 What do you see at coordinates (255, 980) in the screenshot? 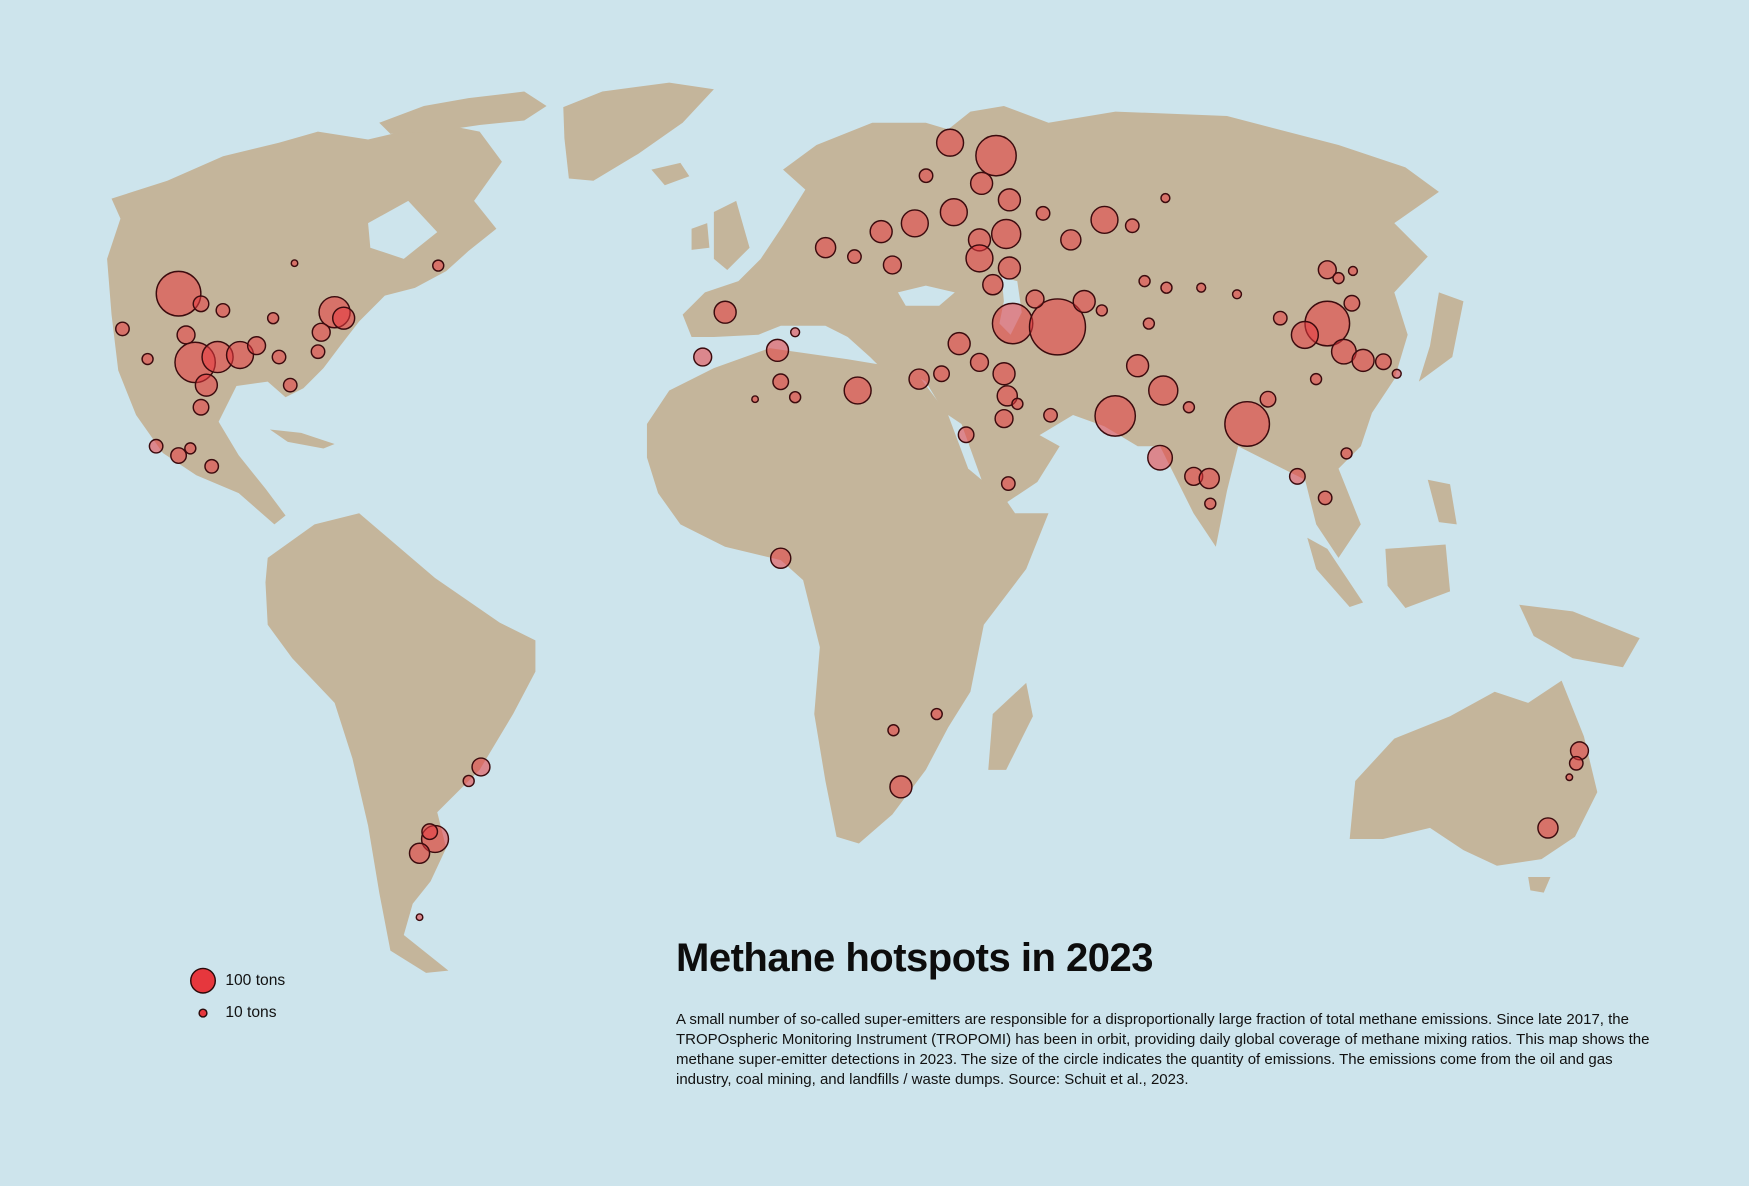
I see `legend-label: 100 tons` at bounding box center [255, 980].